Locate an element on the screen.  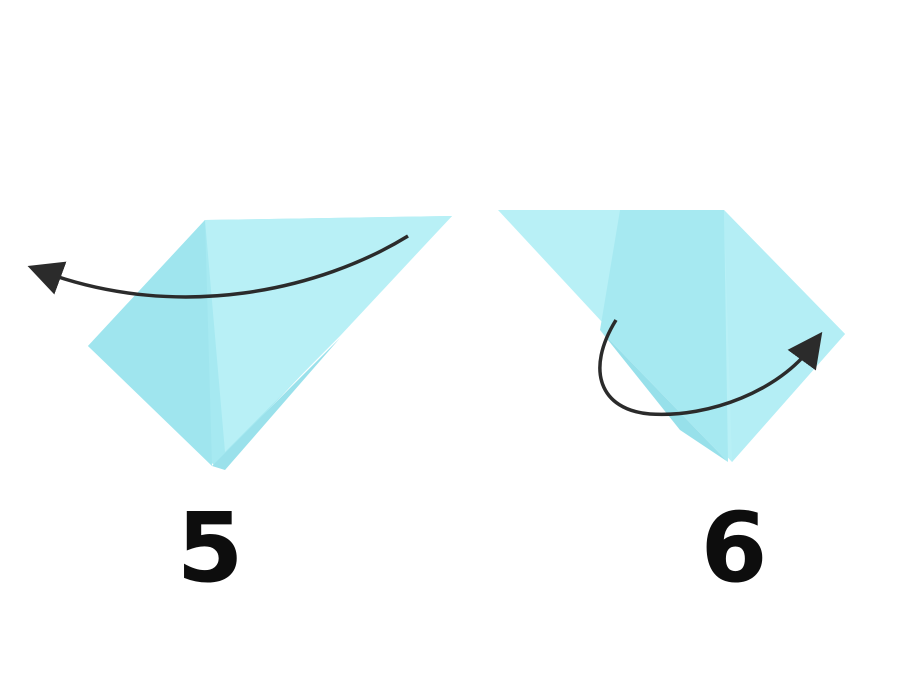
step-5-number: 5 is located at coordinates (210, 548).